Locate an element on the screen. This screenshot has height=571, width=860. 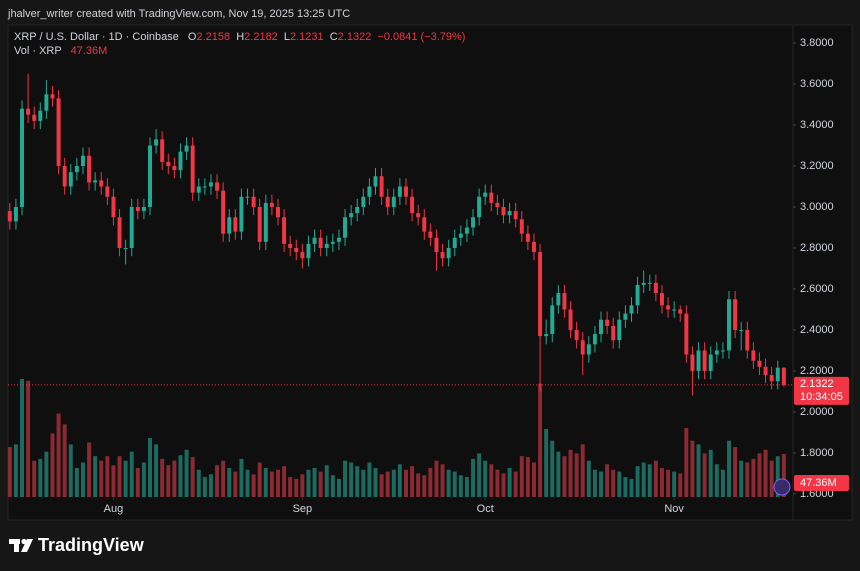
scroll-icon is located at coordinates (782, 487).